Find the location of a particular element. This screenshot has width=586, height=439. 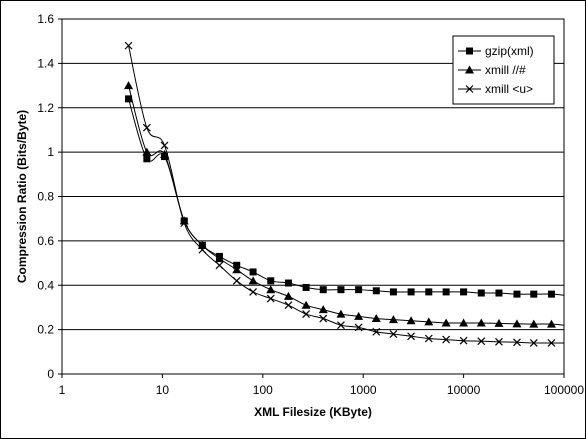

x-tick-label: 100 is located at coordinates (263, 390).